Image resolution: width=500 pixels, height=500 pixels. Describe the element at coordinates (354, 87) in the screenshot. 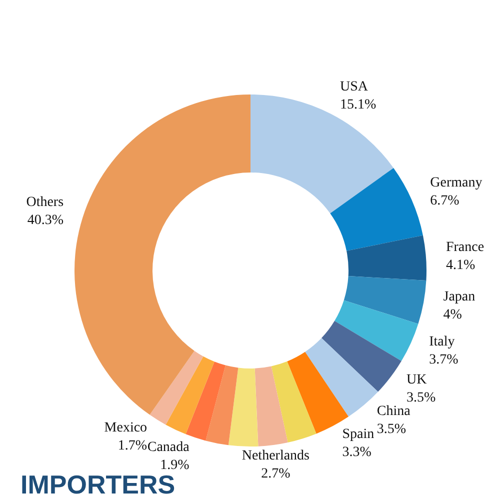

I see `slice-label: USA` at that location.